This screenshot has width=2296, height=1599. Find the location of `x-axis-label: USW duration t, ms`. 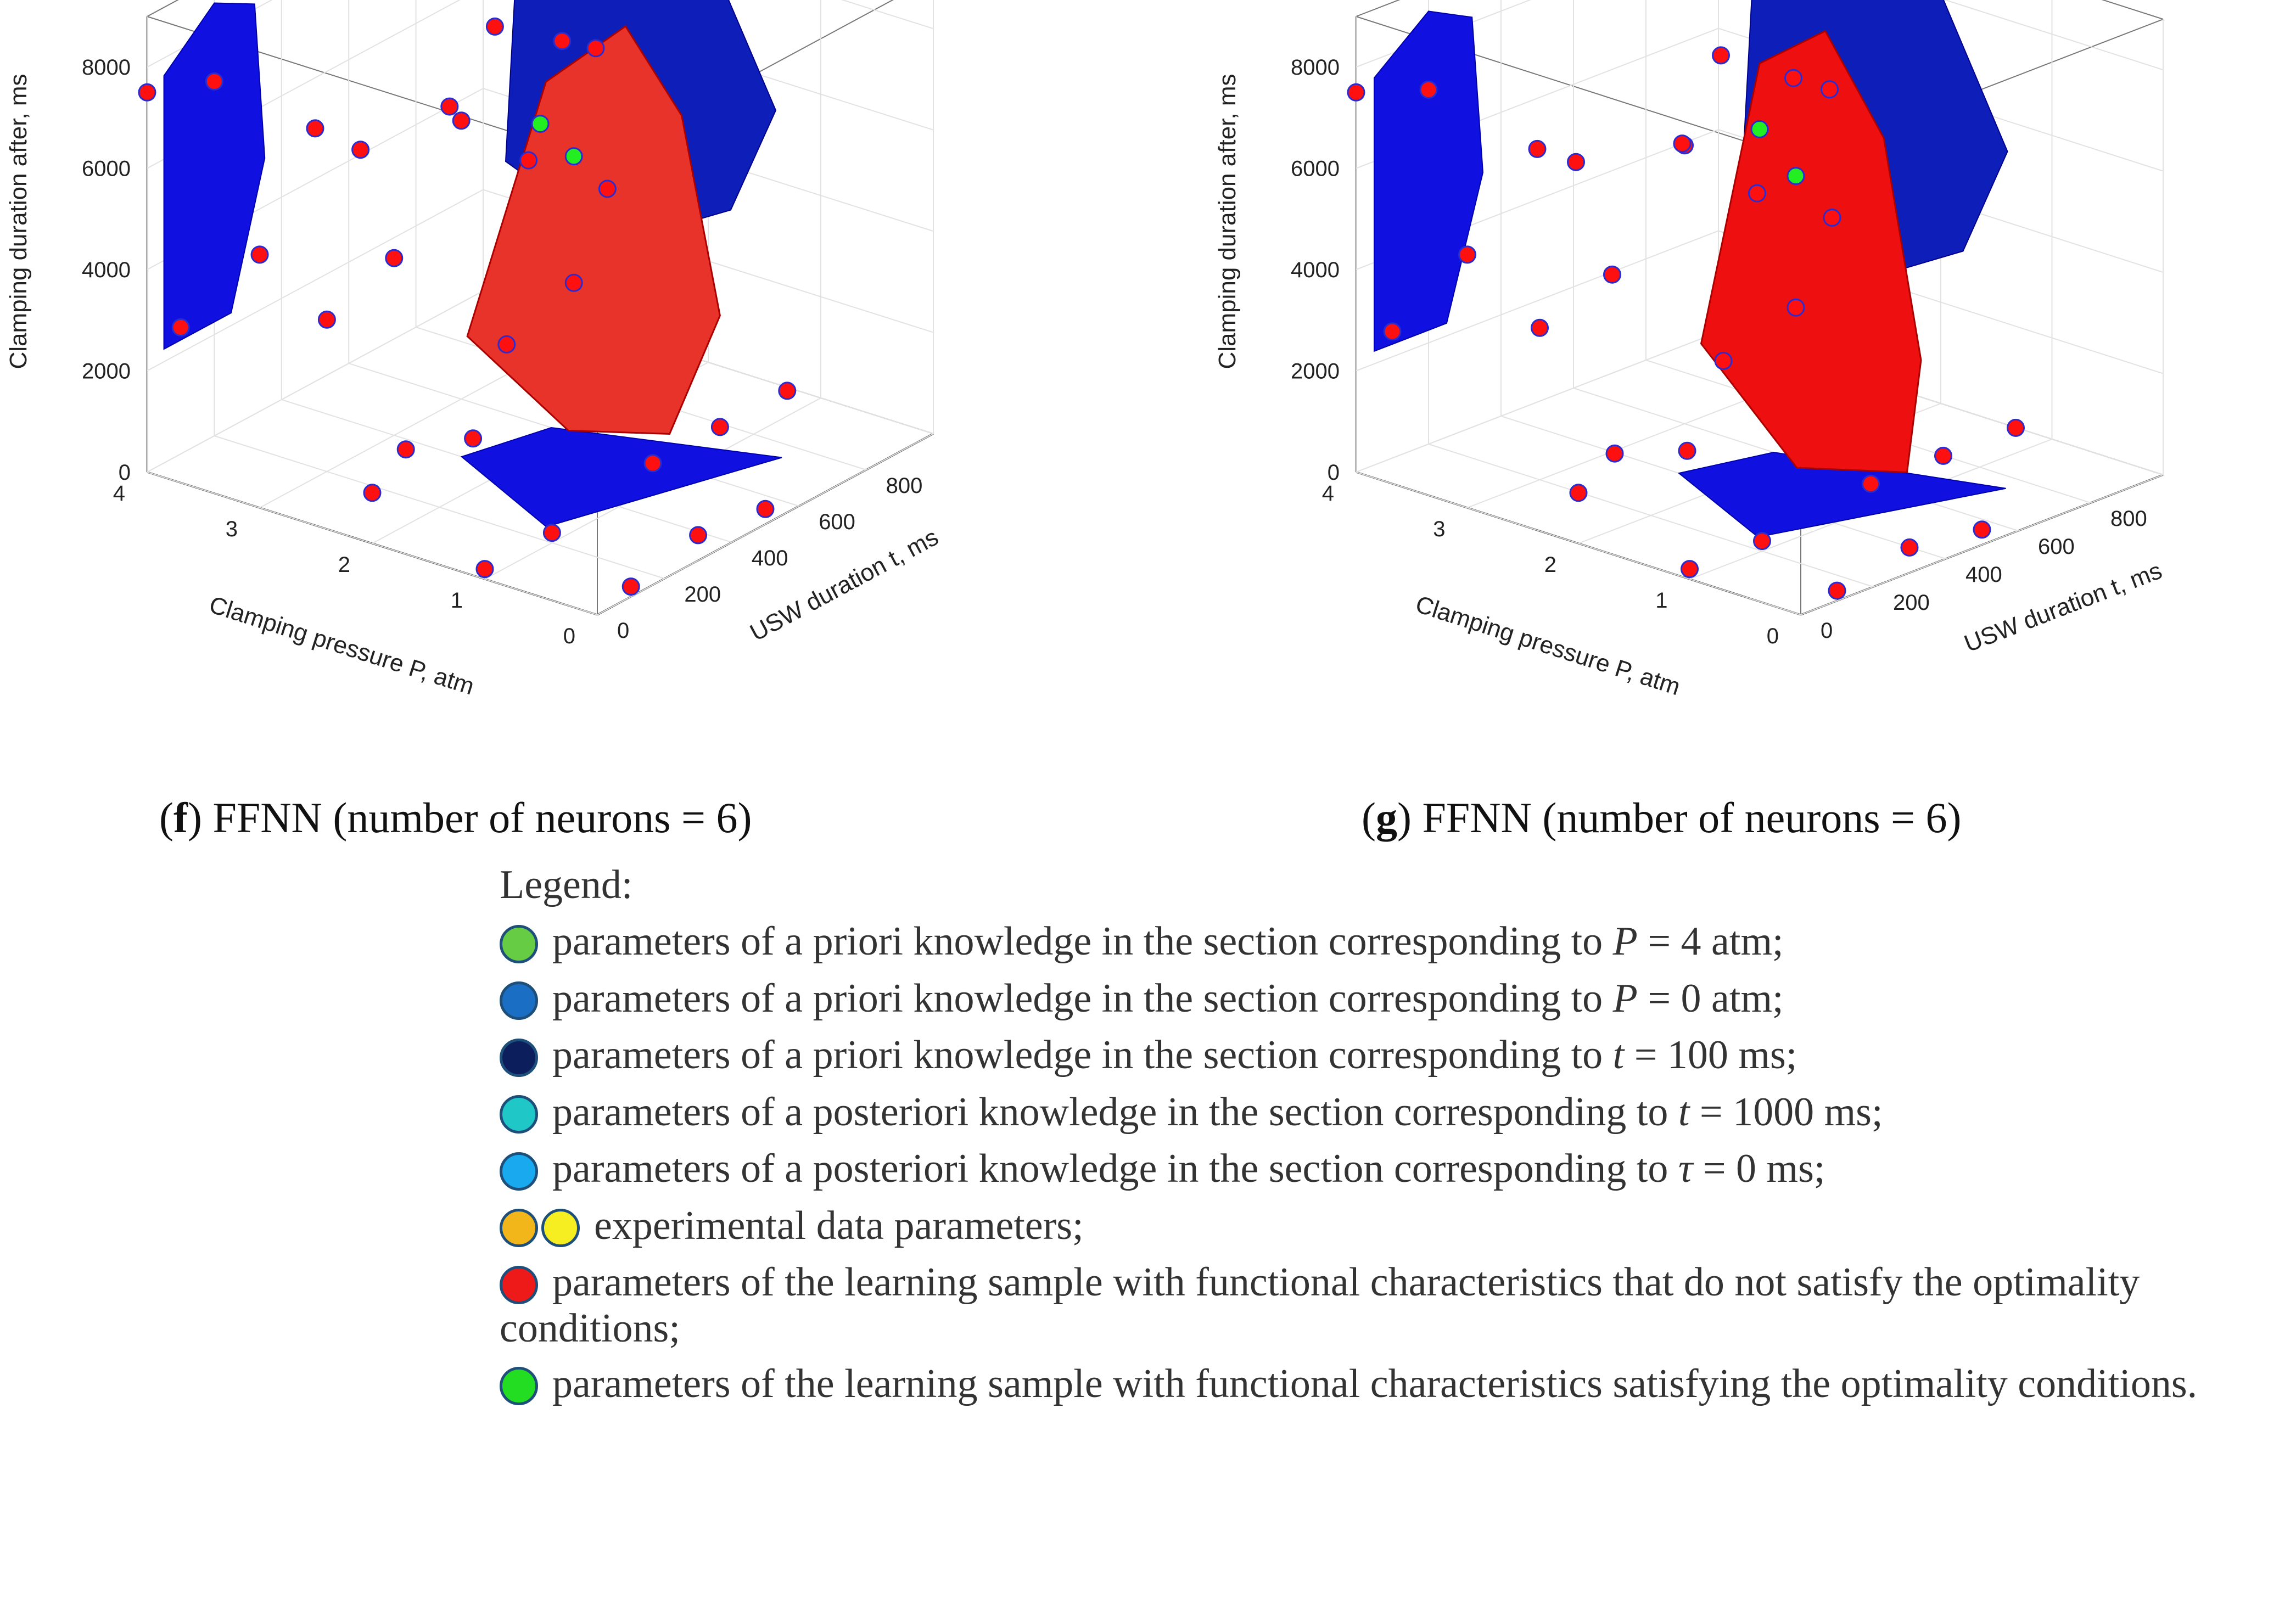

x-axis-label: USW duration t, ms is located at coordinates (844, 585).